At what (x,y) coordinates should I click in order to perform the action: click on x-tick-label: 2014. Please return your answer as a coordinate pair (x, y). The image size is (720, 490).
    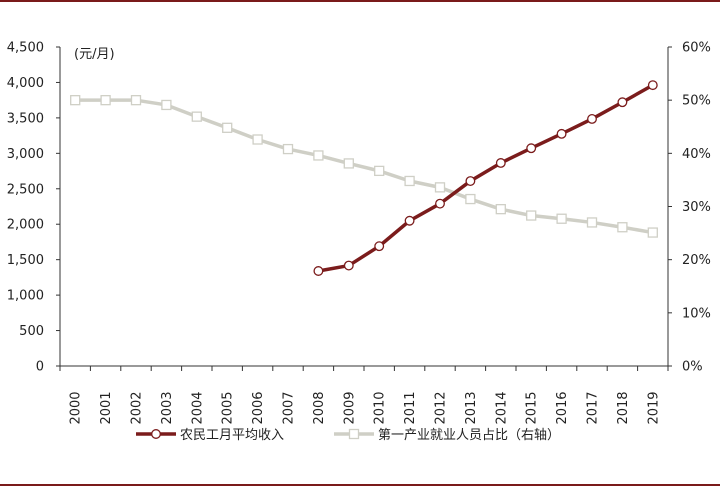
    Looking at the image, I should click on (501, 407).